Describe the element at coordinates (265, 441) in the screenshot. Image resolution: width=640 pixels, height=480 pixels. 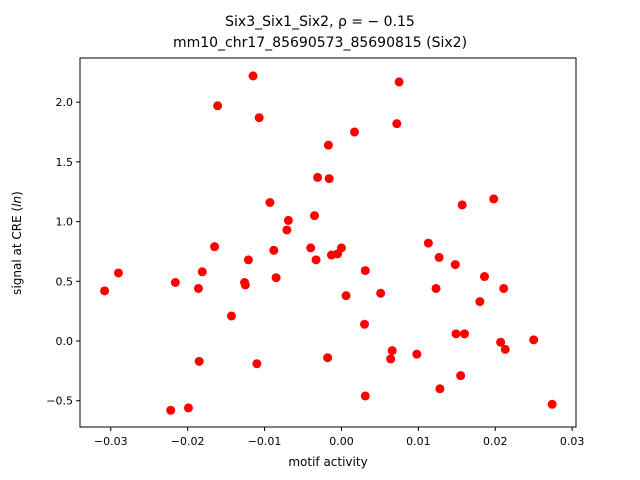
I see `x-tick-label: −0.01` at that location.